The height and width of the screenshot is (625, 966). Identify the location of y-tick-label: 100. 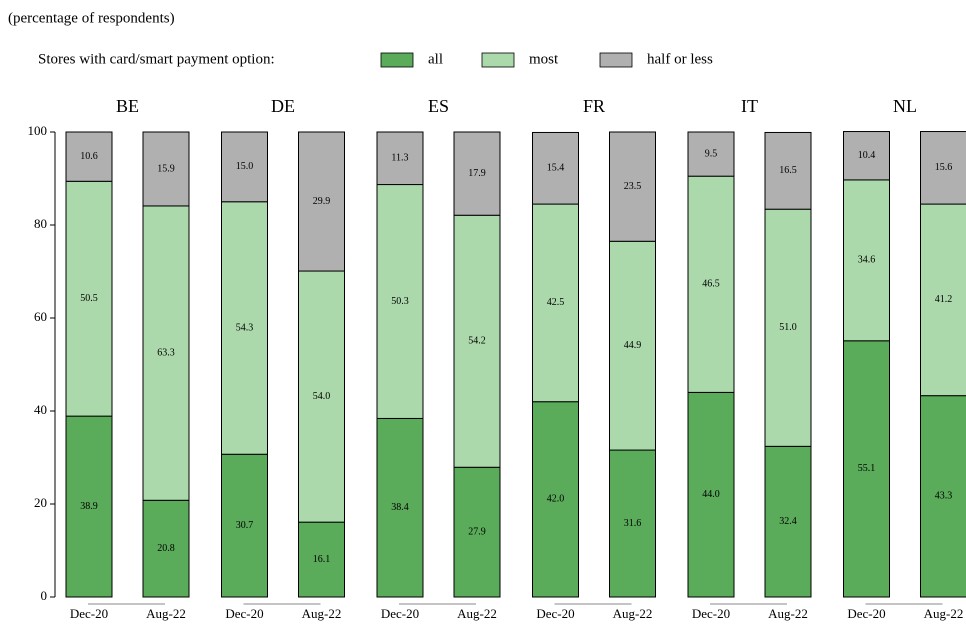
(38, 130).